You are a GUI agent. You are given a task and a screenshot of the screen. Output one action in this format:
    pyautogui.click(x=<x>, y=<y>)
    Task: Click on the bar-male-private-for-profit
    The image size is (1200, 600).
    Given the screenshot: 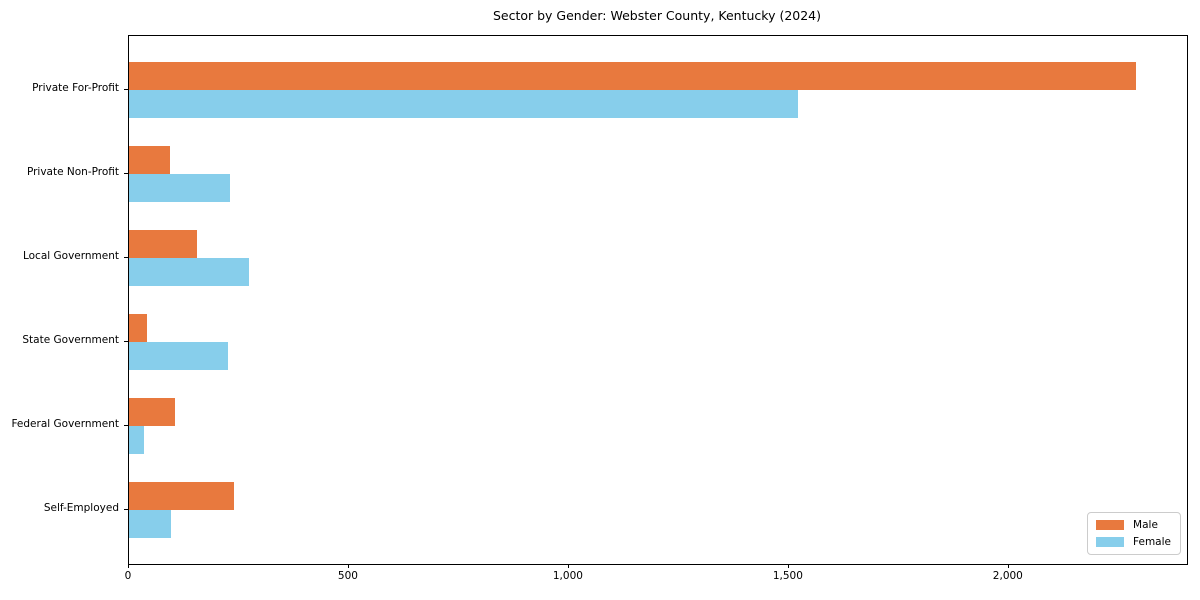 What is the action you would take?
    pyautogui.click(x=633, y=76)
    